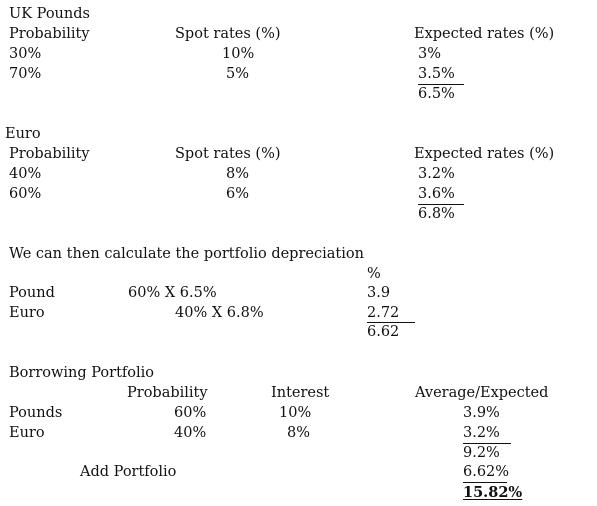 The height and width of the screenshot is (506, 597). I want to click on euro-heading: Euro, so click(23, 134).